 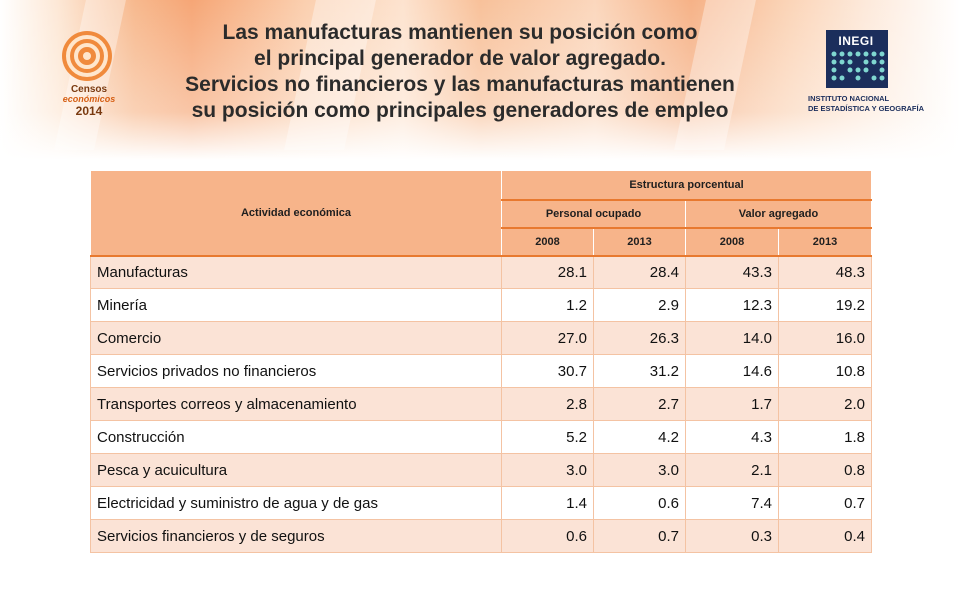 What do you see at coordinates (825, 470) in the screenshot?
I see `row-value: 0.8` at bounding box center [825, 470].